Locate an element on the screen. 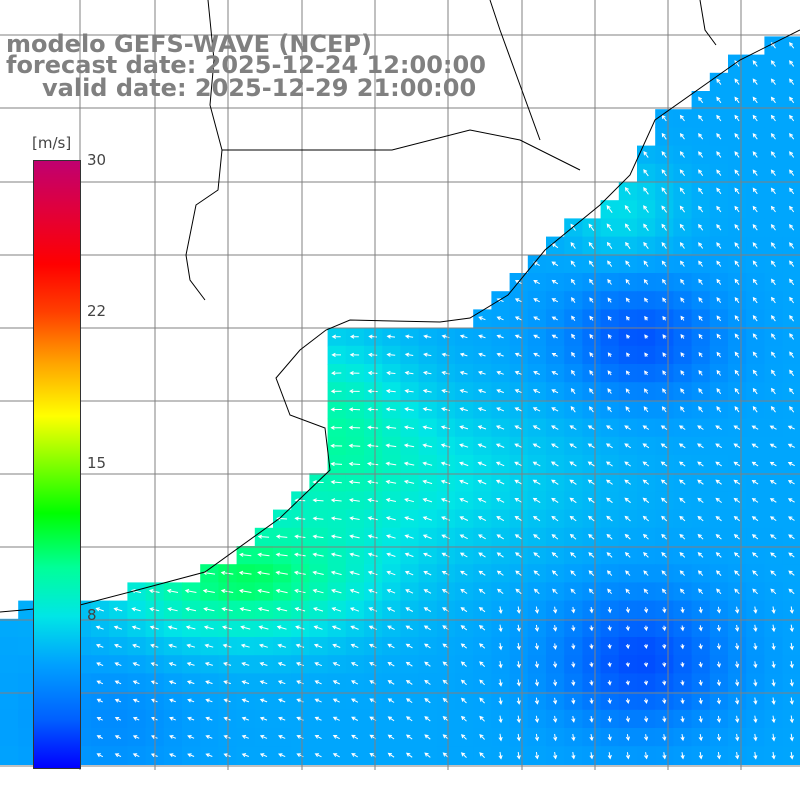 The image size is (800, 800). model-title: modelo GEFS-WAVE (NCEP) is located at coordinates (189, 44).